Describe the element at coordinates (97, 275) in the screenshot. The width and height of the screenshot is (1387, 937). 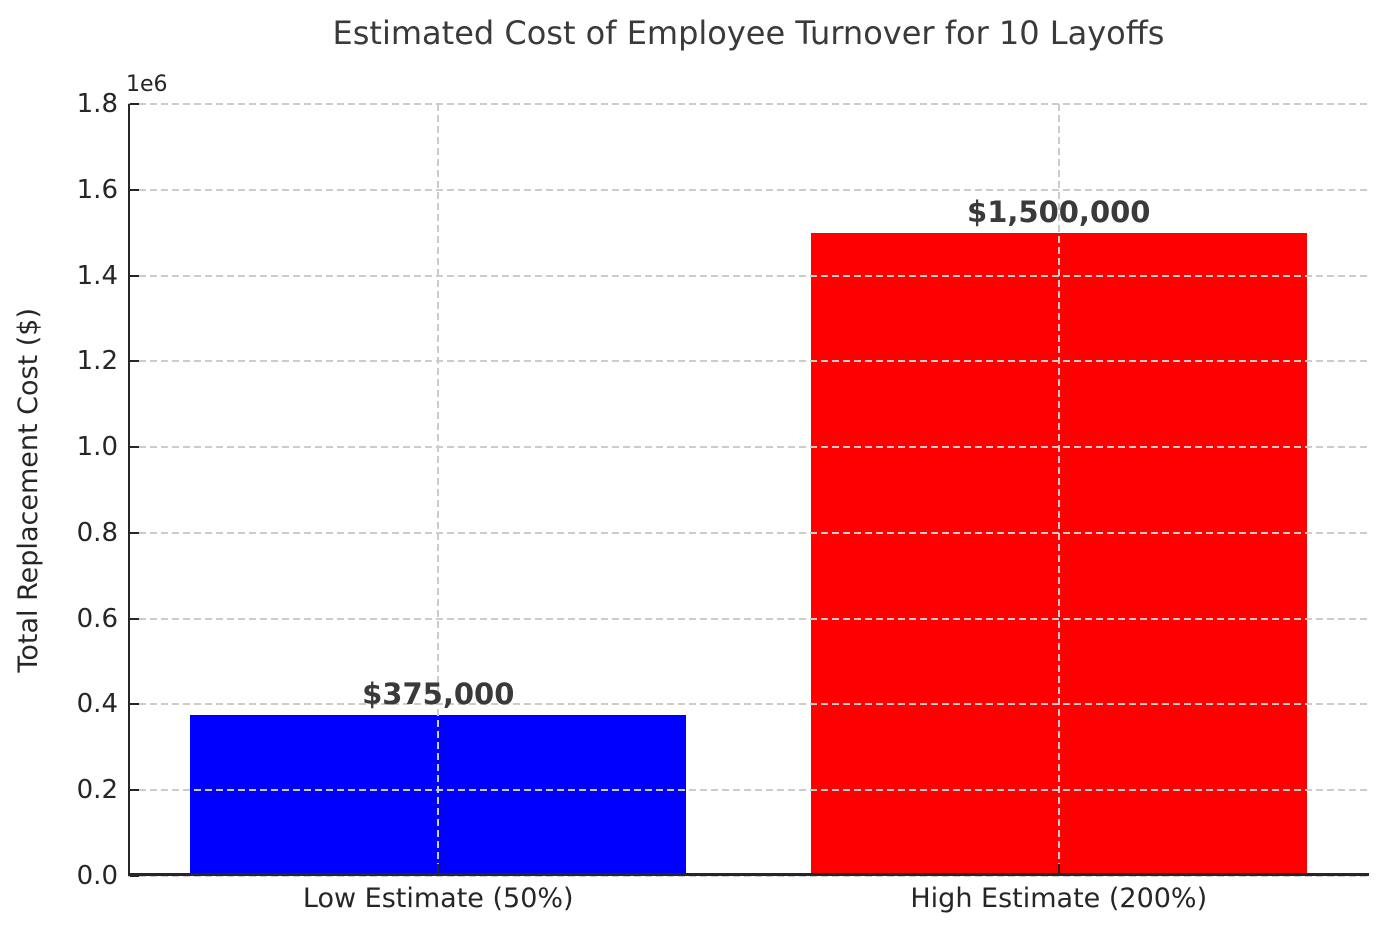
I see `y-tick-label: 1.4` at that location.